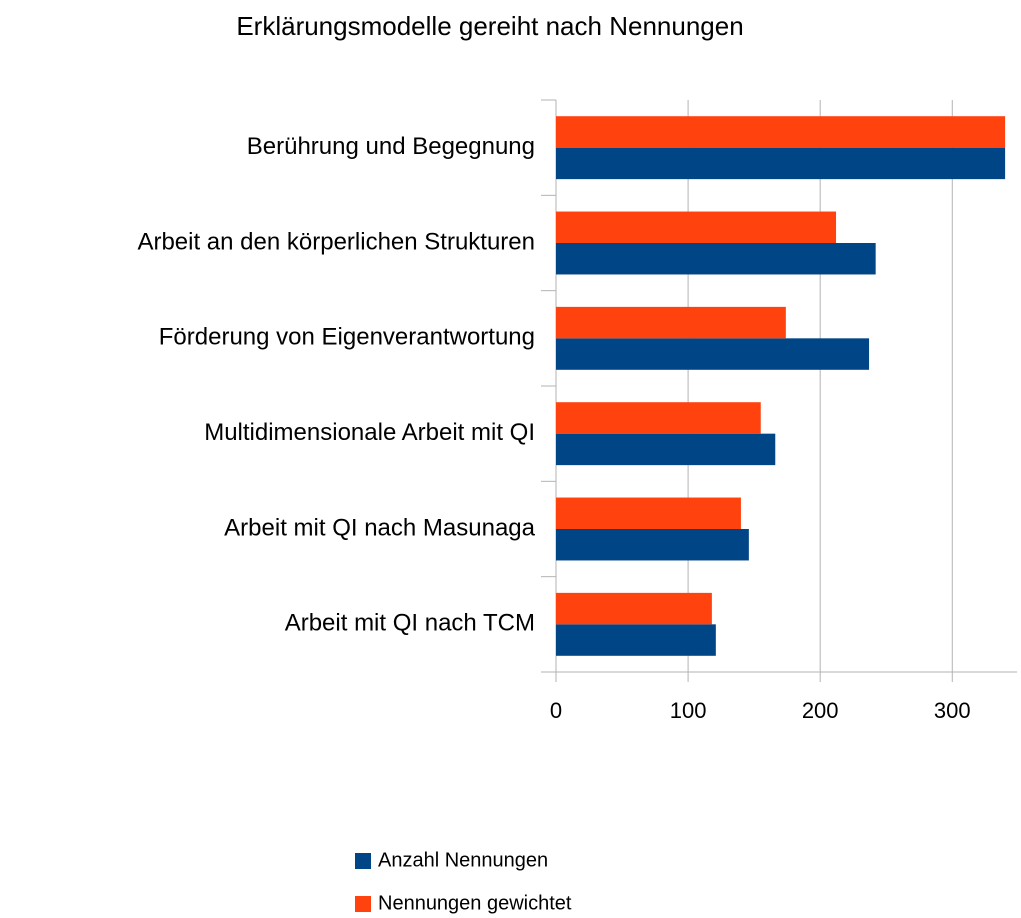  What do you see at coordinates (952, 710) in the screenshot?
I see `x-tick-label: 300` at bounding box center [952, 710].